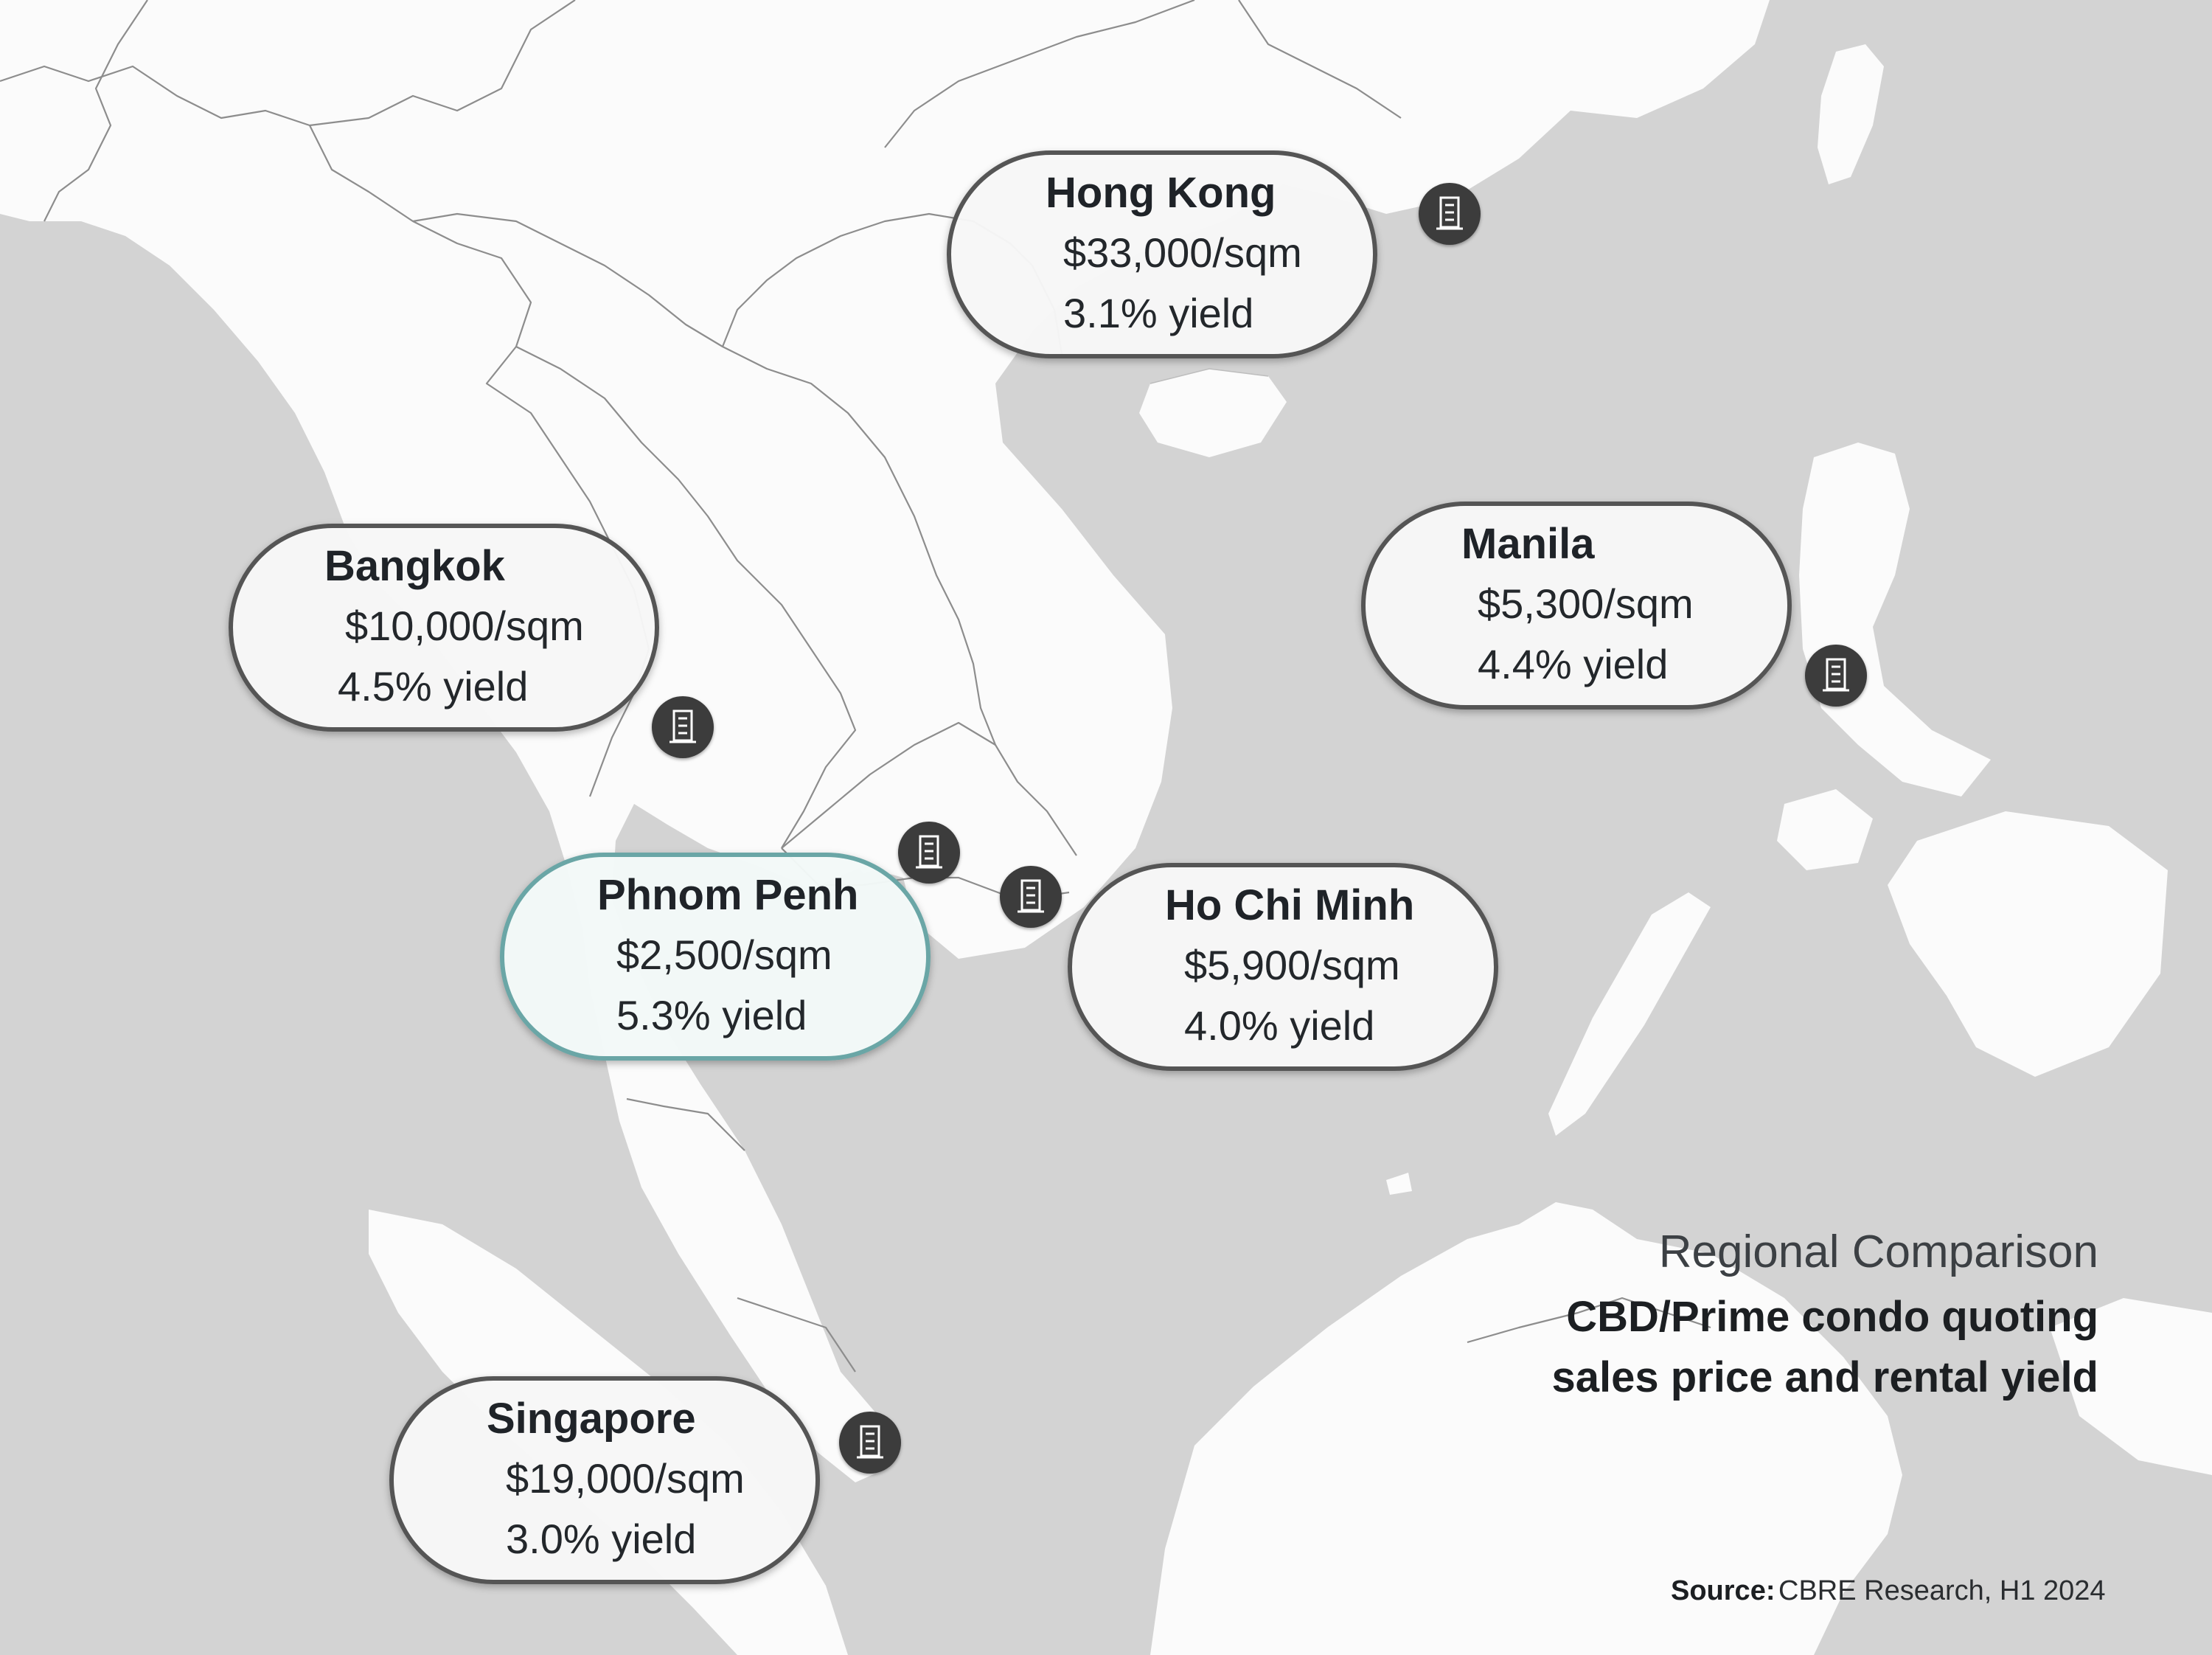 The height and width of the screenshot is (1655, 2212). I want to click on building-marker-bangkok, so click(683, 727).